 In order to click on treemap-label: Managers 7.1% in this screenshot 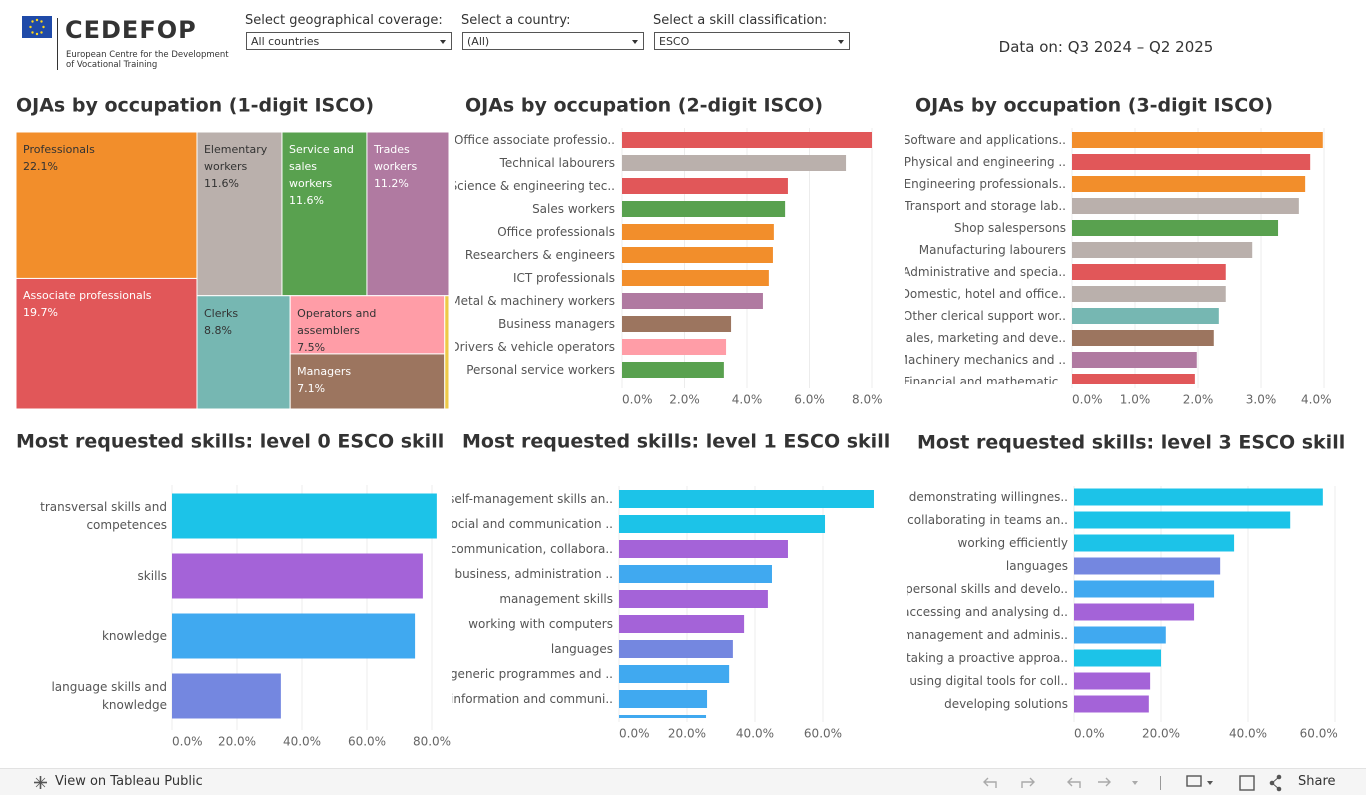, I will do `click(367, 380)`.